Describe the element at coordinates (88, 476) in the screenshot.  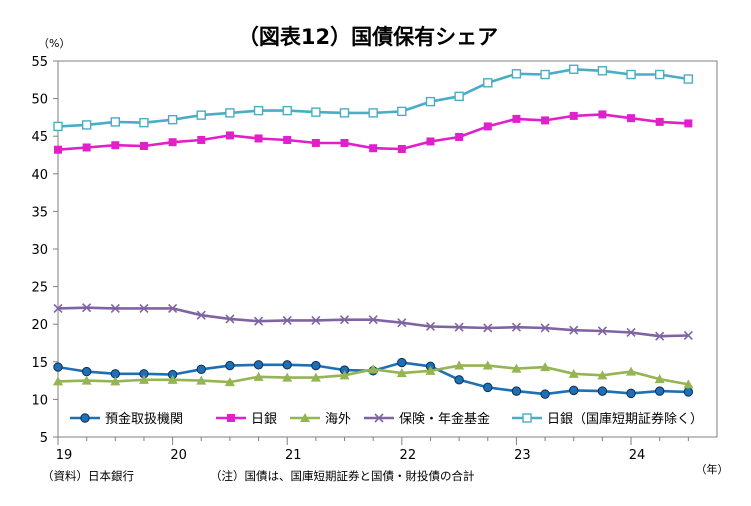
I see `source-note: （資料）日本銀行` at that location.